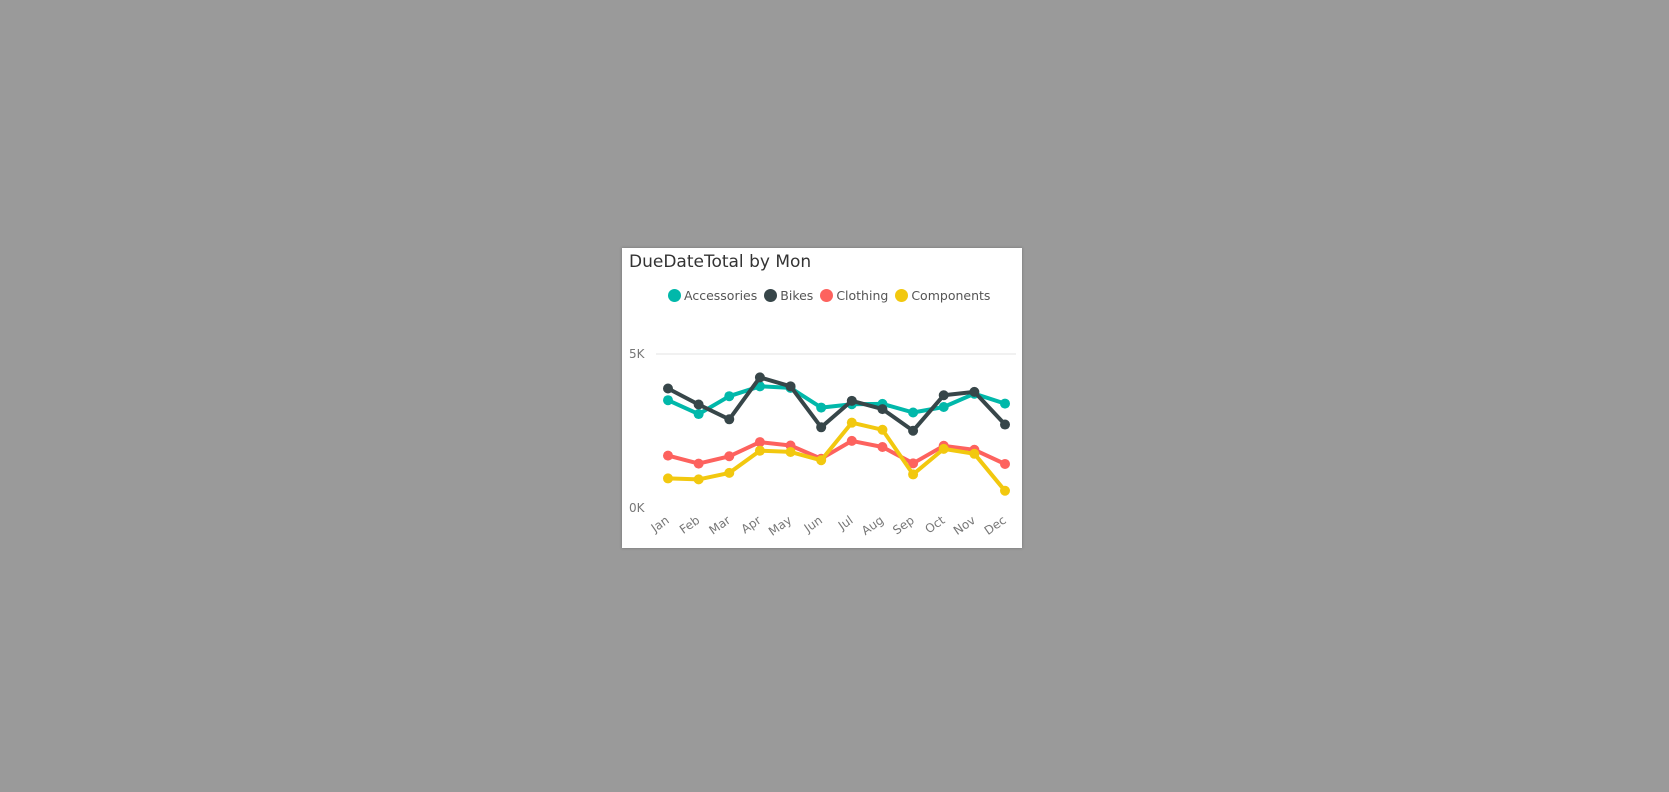 This screenshot has height=792, width=1669. I want to click on x-tick-label: Oct, so click(934, 525).